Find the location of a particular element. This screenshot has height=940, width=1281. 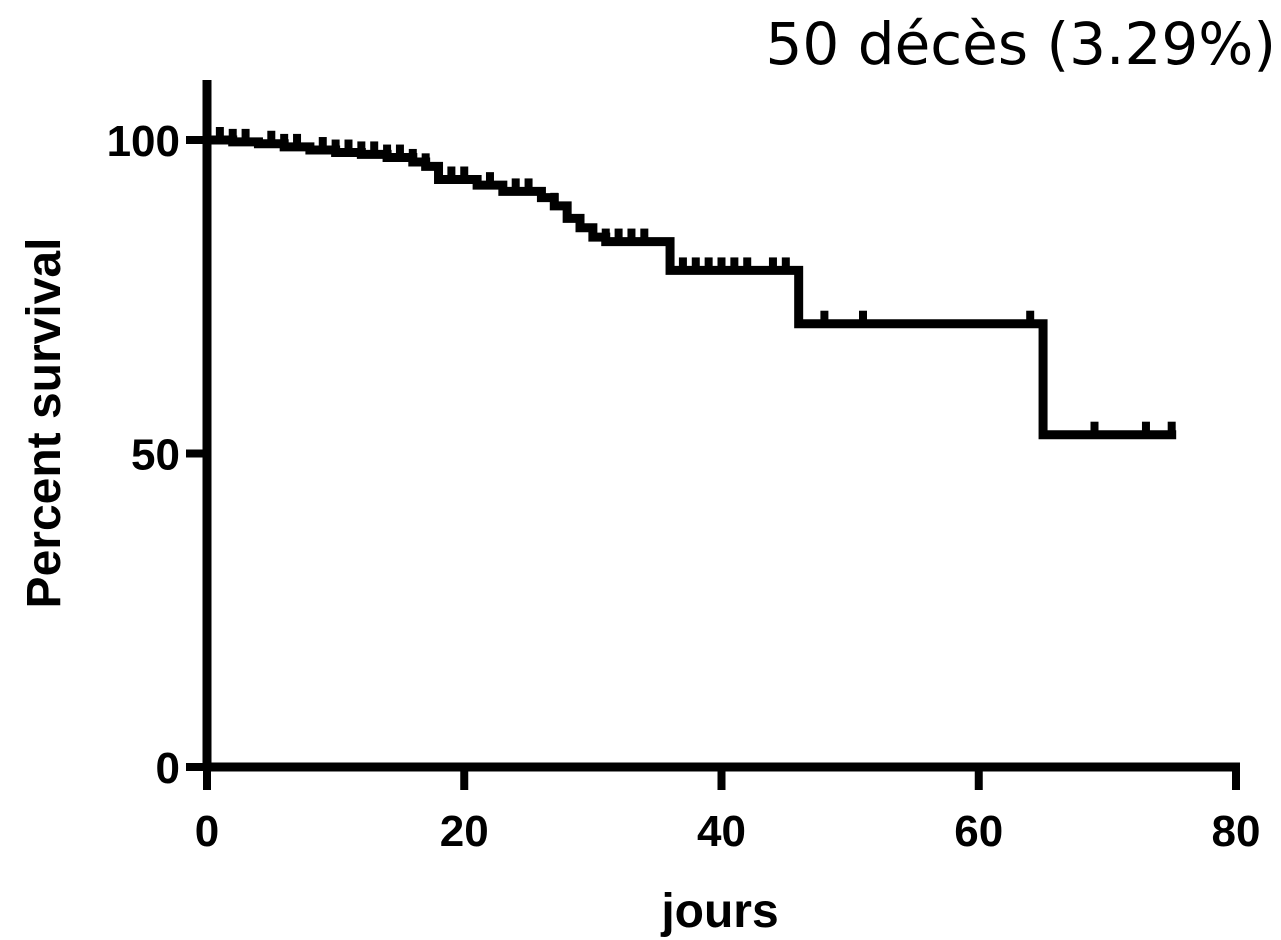

y-tick-label: 50 is located at coordinates (155, 455).